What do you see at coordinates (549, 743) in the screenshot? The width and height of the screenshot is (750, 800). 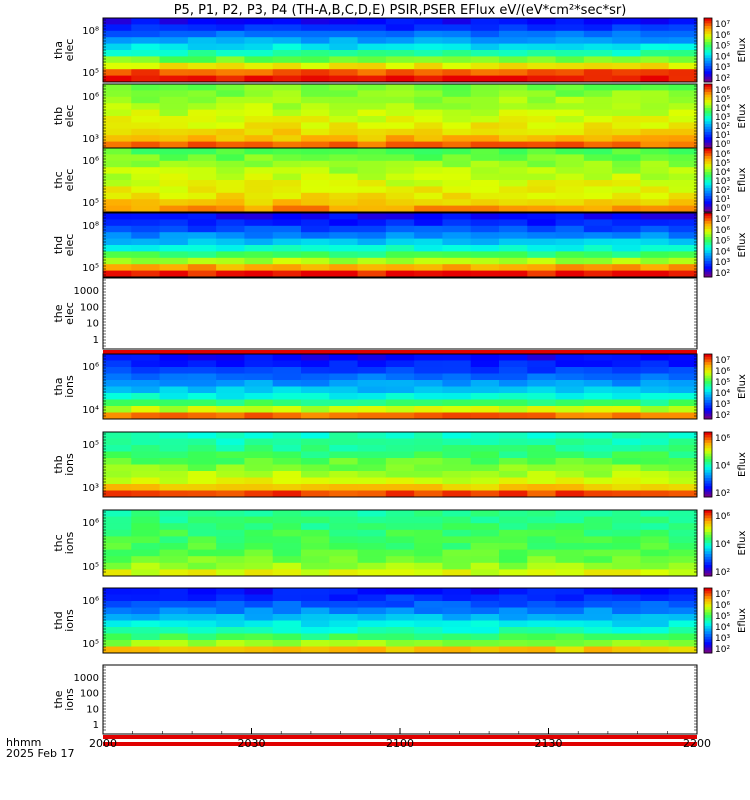 I see `time-tick-label: 2130` at bounding box center [549, 743].